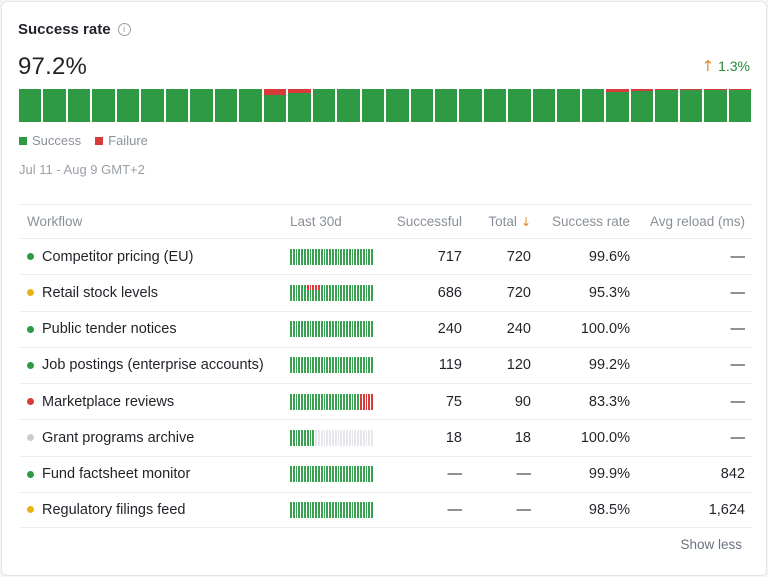 This screenshot has height=577, width=768. What do you see at coordinates (385, 509) in the screenshot?
I see `table-row: Regulatory filings feed — — 98.5% 1,624` at bounding box center [385, 509].